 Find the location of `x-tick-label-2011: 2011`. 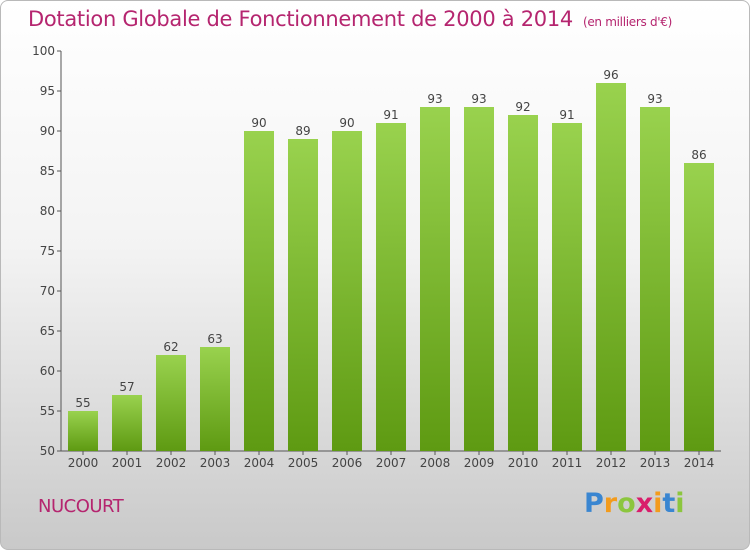

x-tick-label-2011: 2011 is located at coordinates (567, 463).